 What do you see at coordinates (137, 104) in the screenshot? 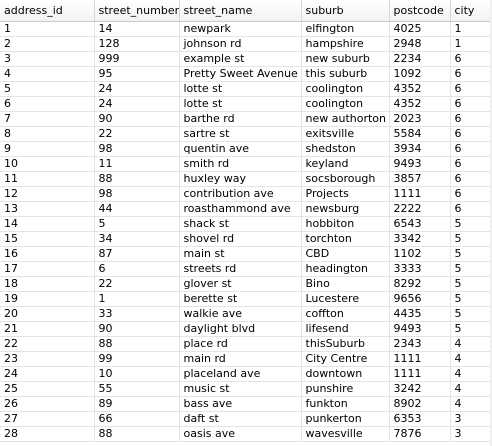
I see `cell-street-number: 24` at bounding box center [137, 104].